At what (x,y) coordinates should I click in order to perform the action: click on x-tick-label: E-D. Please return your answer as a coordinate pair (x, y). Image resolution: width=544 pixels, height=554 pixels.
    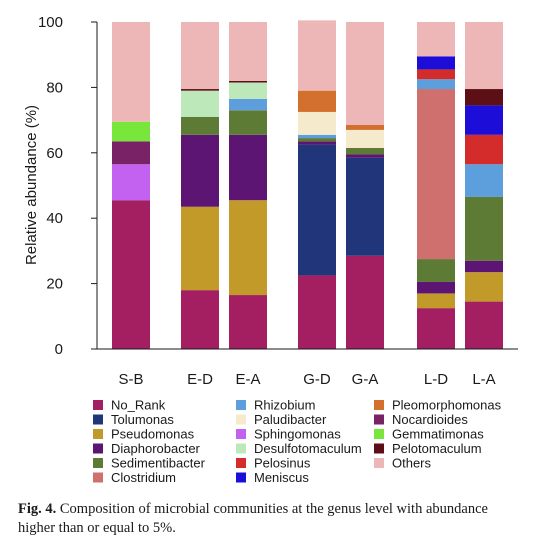
    Looking at the image, I should click on (200, 379).